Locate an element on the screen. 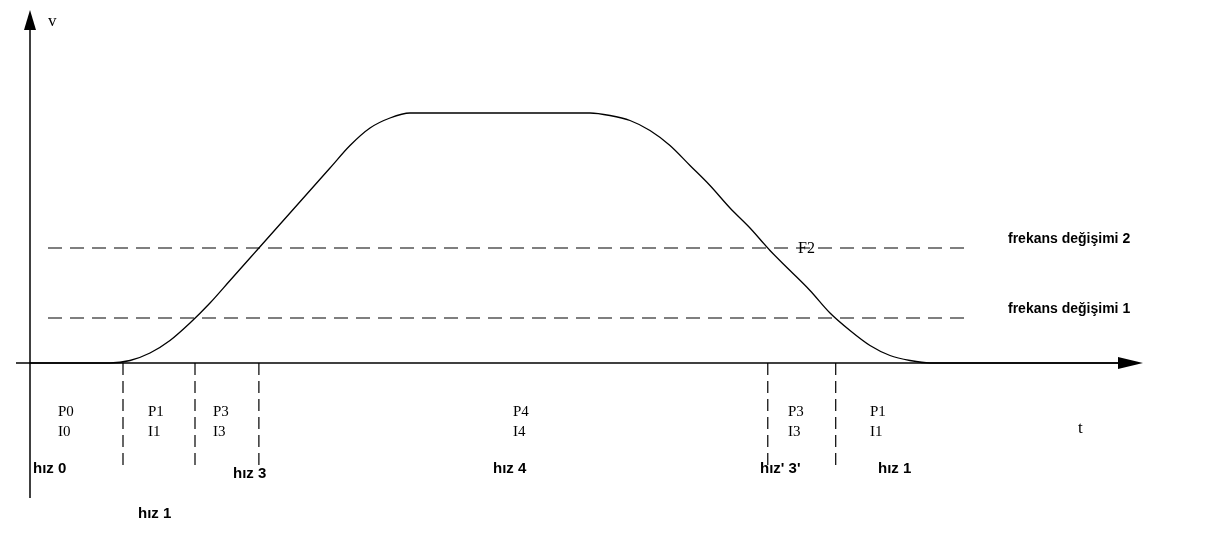 Image resolution: width=1232 pixels, height=535 pixels. annotation: F2 is located at coordinates (806, 247).